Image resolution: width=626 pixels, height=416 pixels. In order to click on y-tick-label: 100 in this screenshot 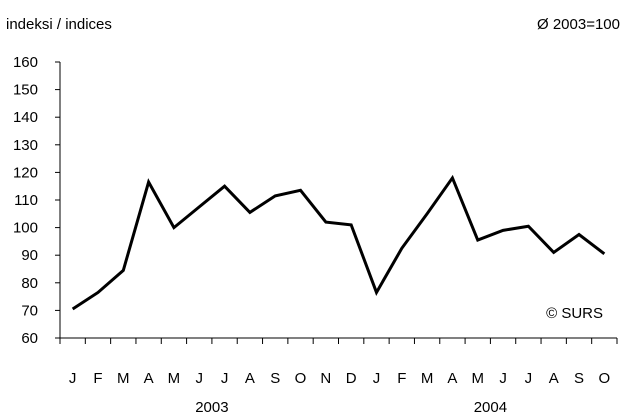, I will do `click(25, 228)`.